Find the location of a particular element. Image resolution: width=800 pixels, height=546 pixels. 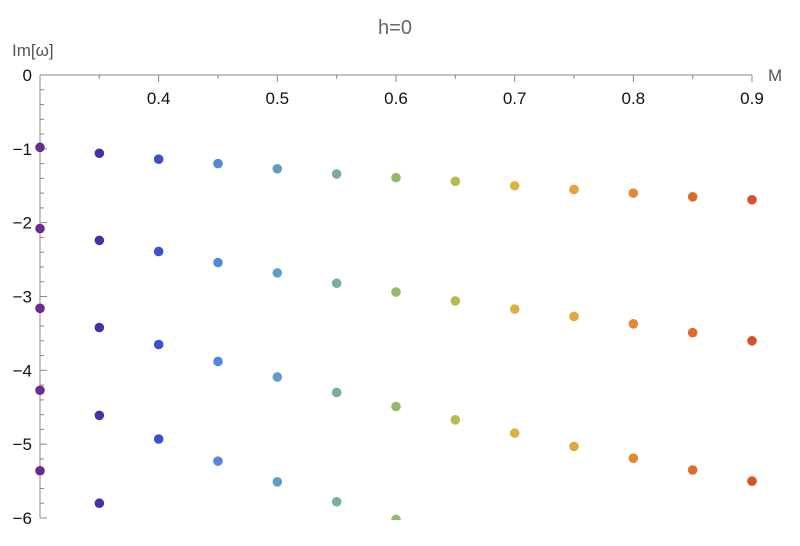

x-tick-label: 0.5 is located at coordinates (278, 98).